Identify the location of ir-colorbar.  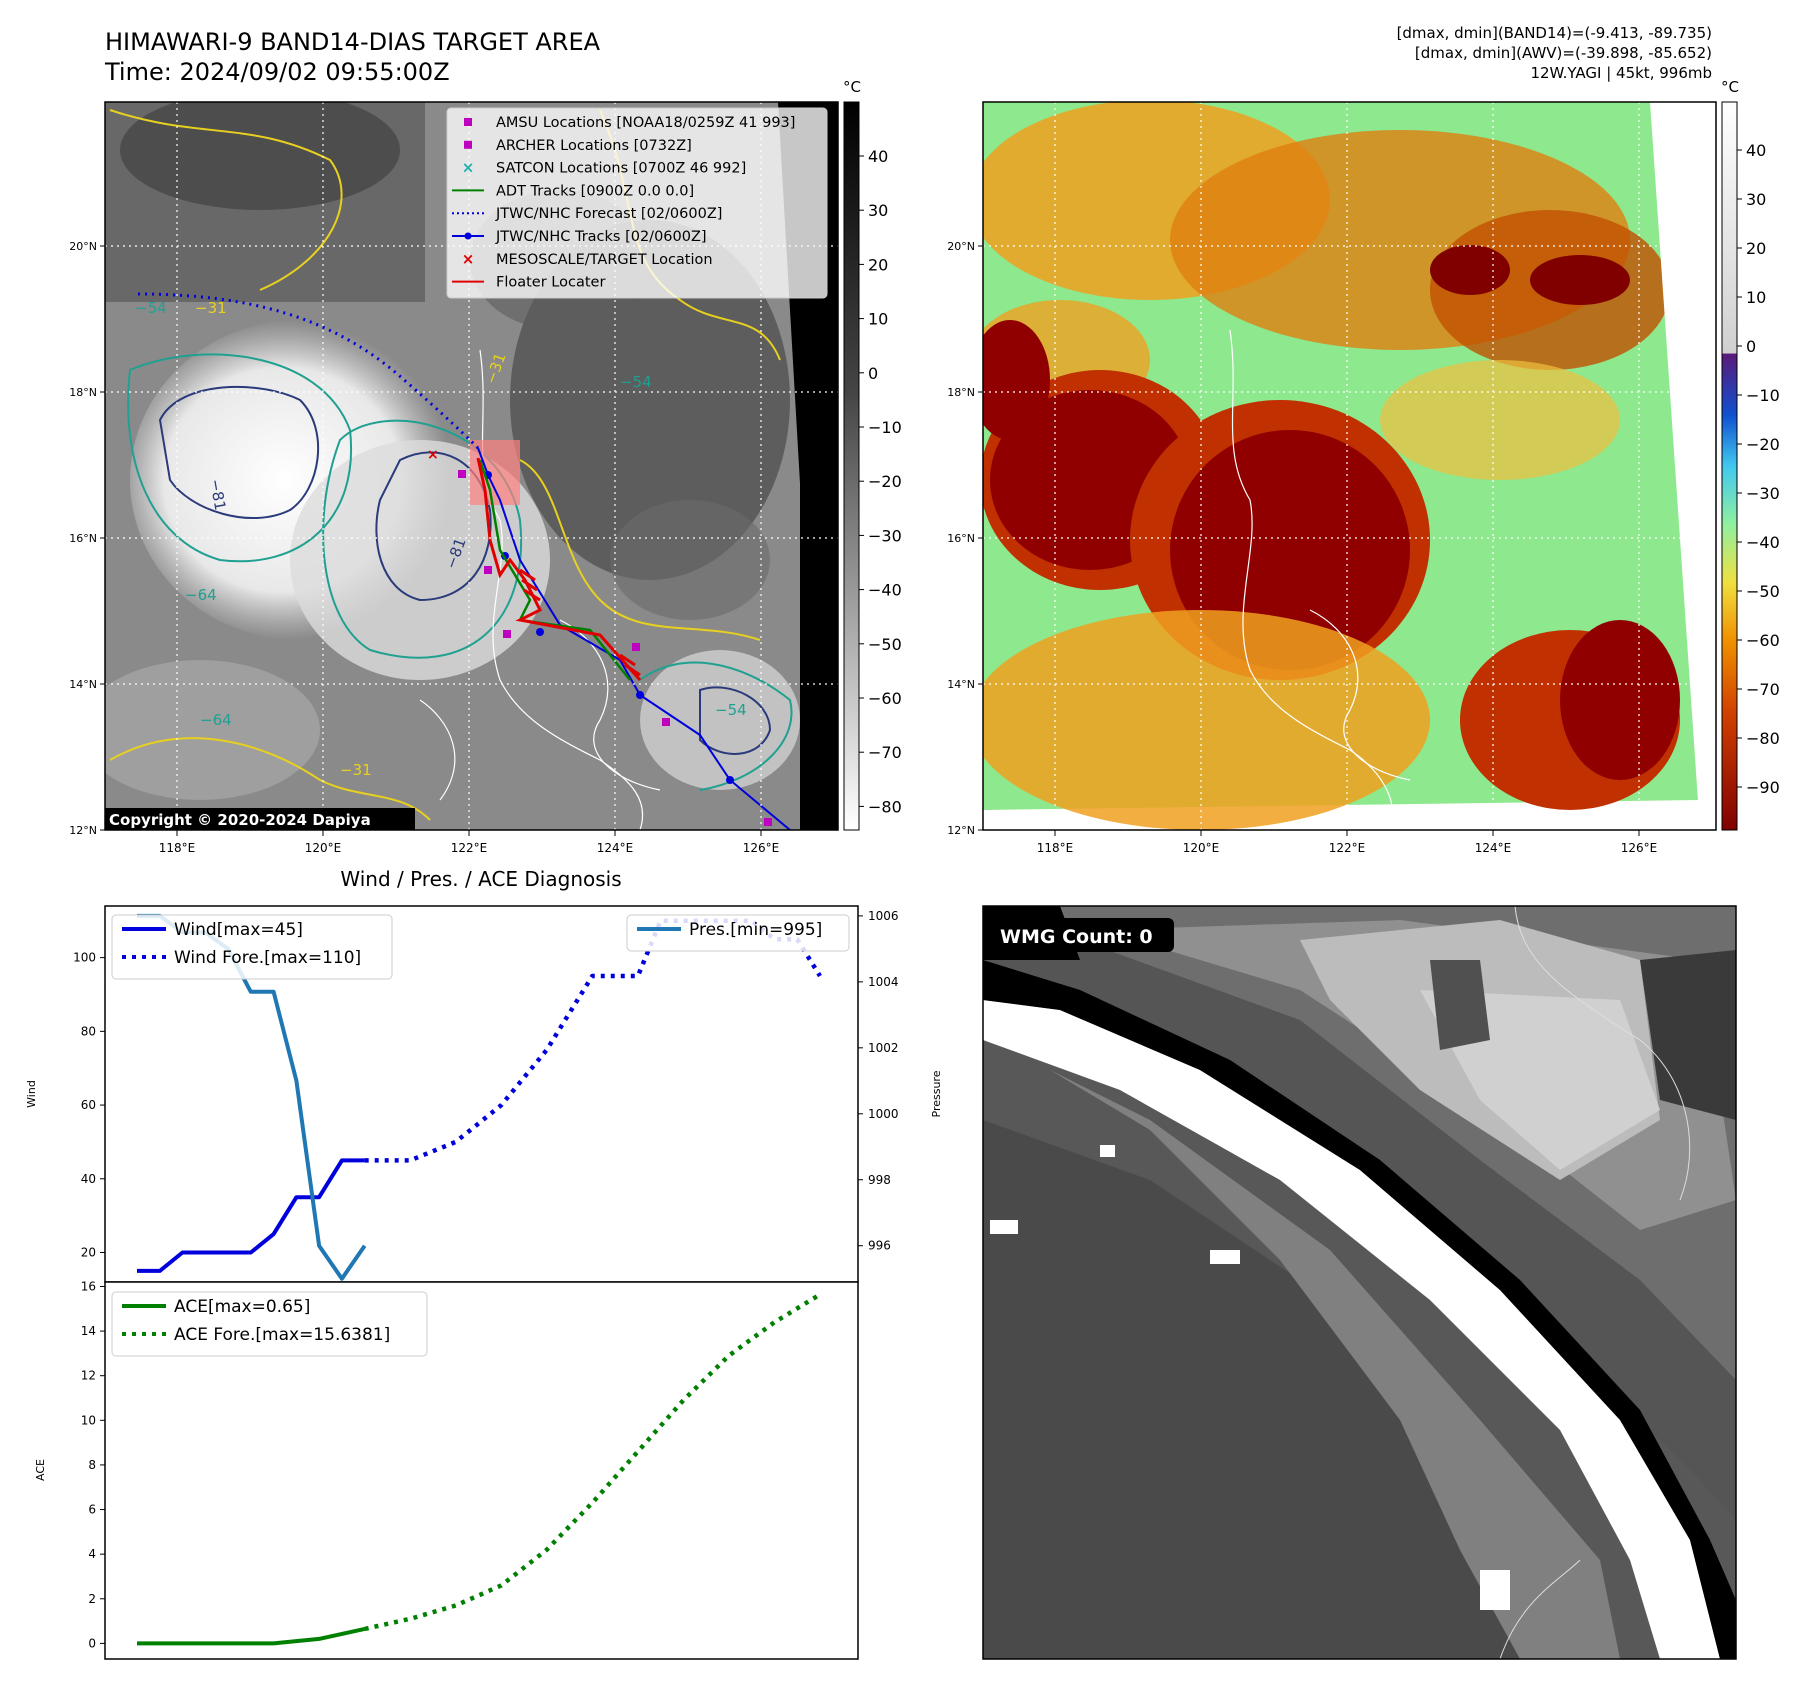
(851, 466).